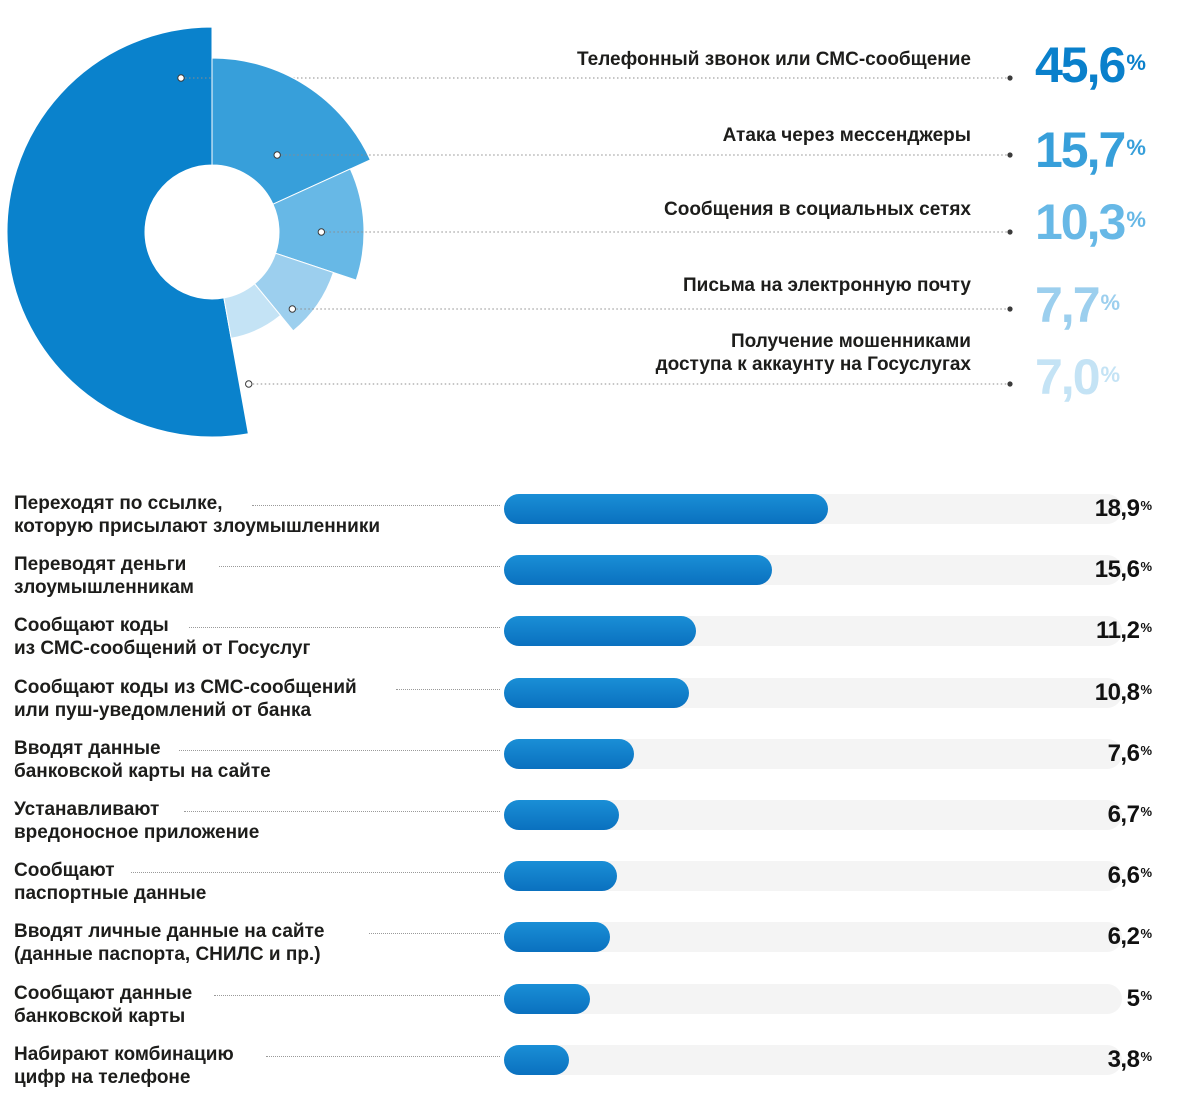  Describe the element at coordinates (1078, 377) in the screenshot. I see `legend-value-5: 7,0%` at that location.